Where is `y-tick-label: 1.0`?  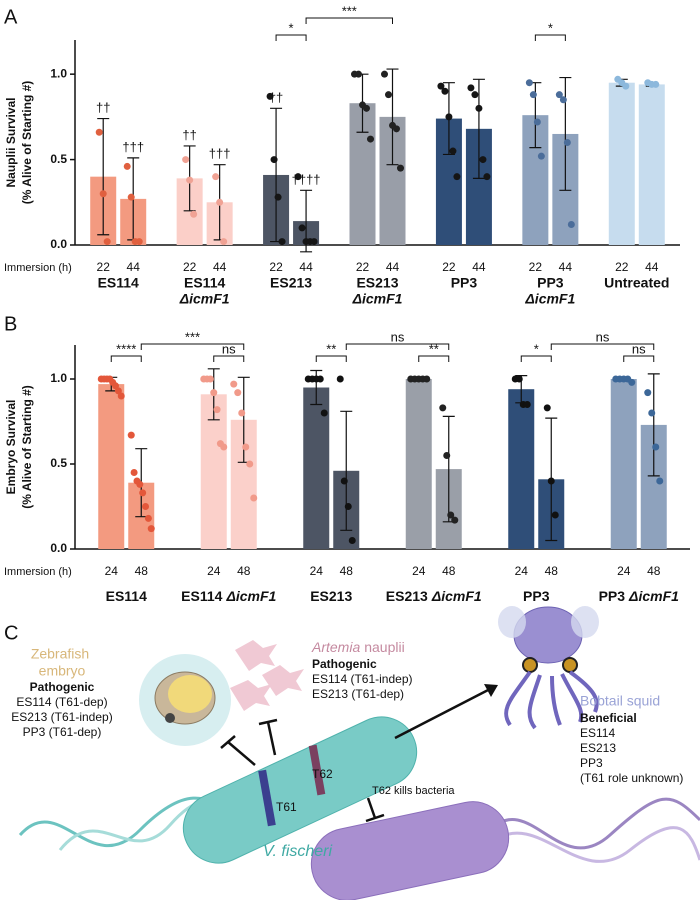 y-tick-label: 1.0 is located at coordinates (58, 73).